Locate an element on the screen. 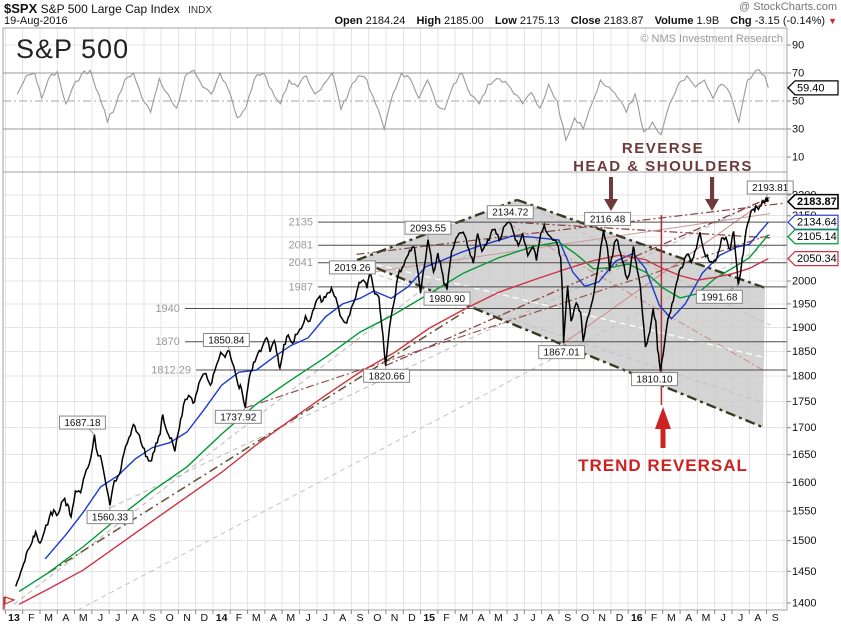 This screenshot has height=627, width=841. oscillator-panel is located at coordinates (392, 106).